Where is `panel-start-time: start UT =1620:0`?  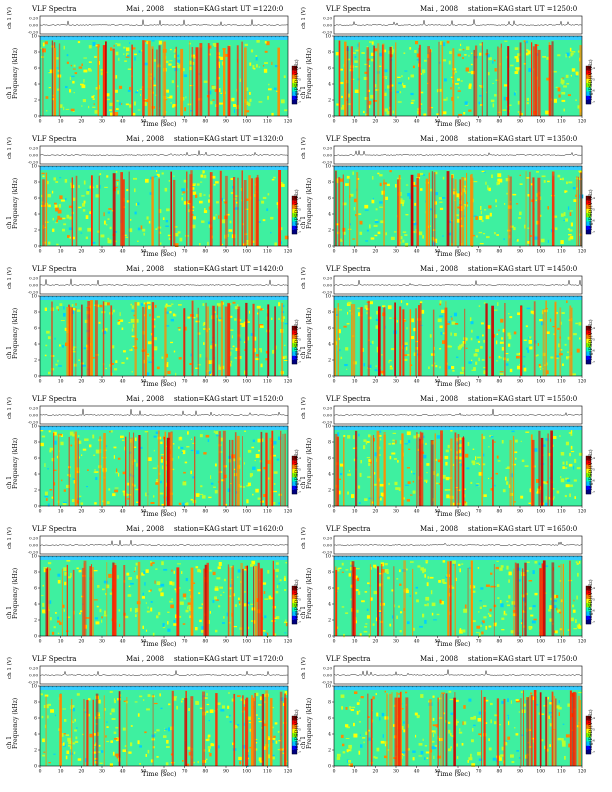
panel-start-time: start UT =1620:0 is located at coordinates (252, 529).